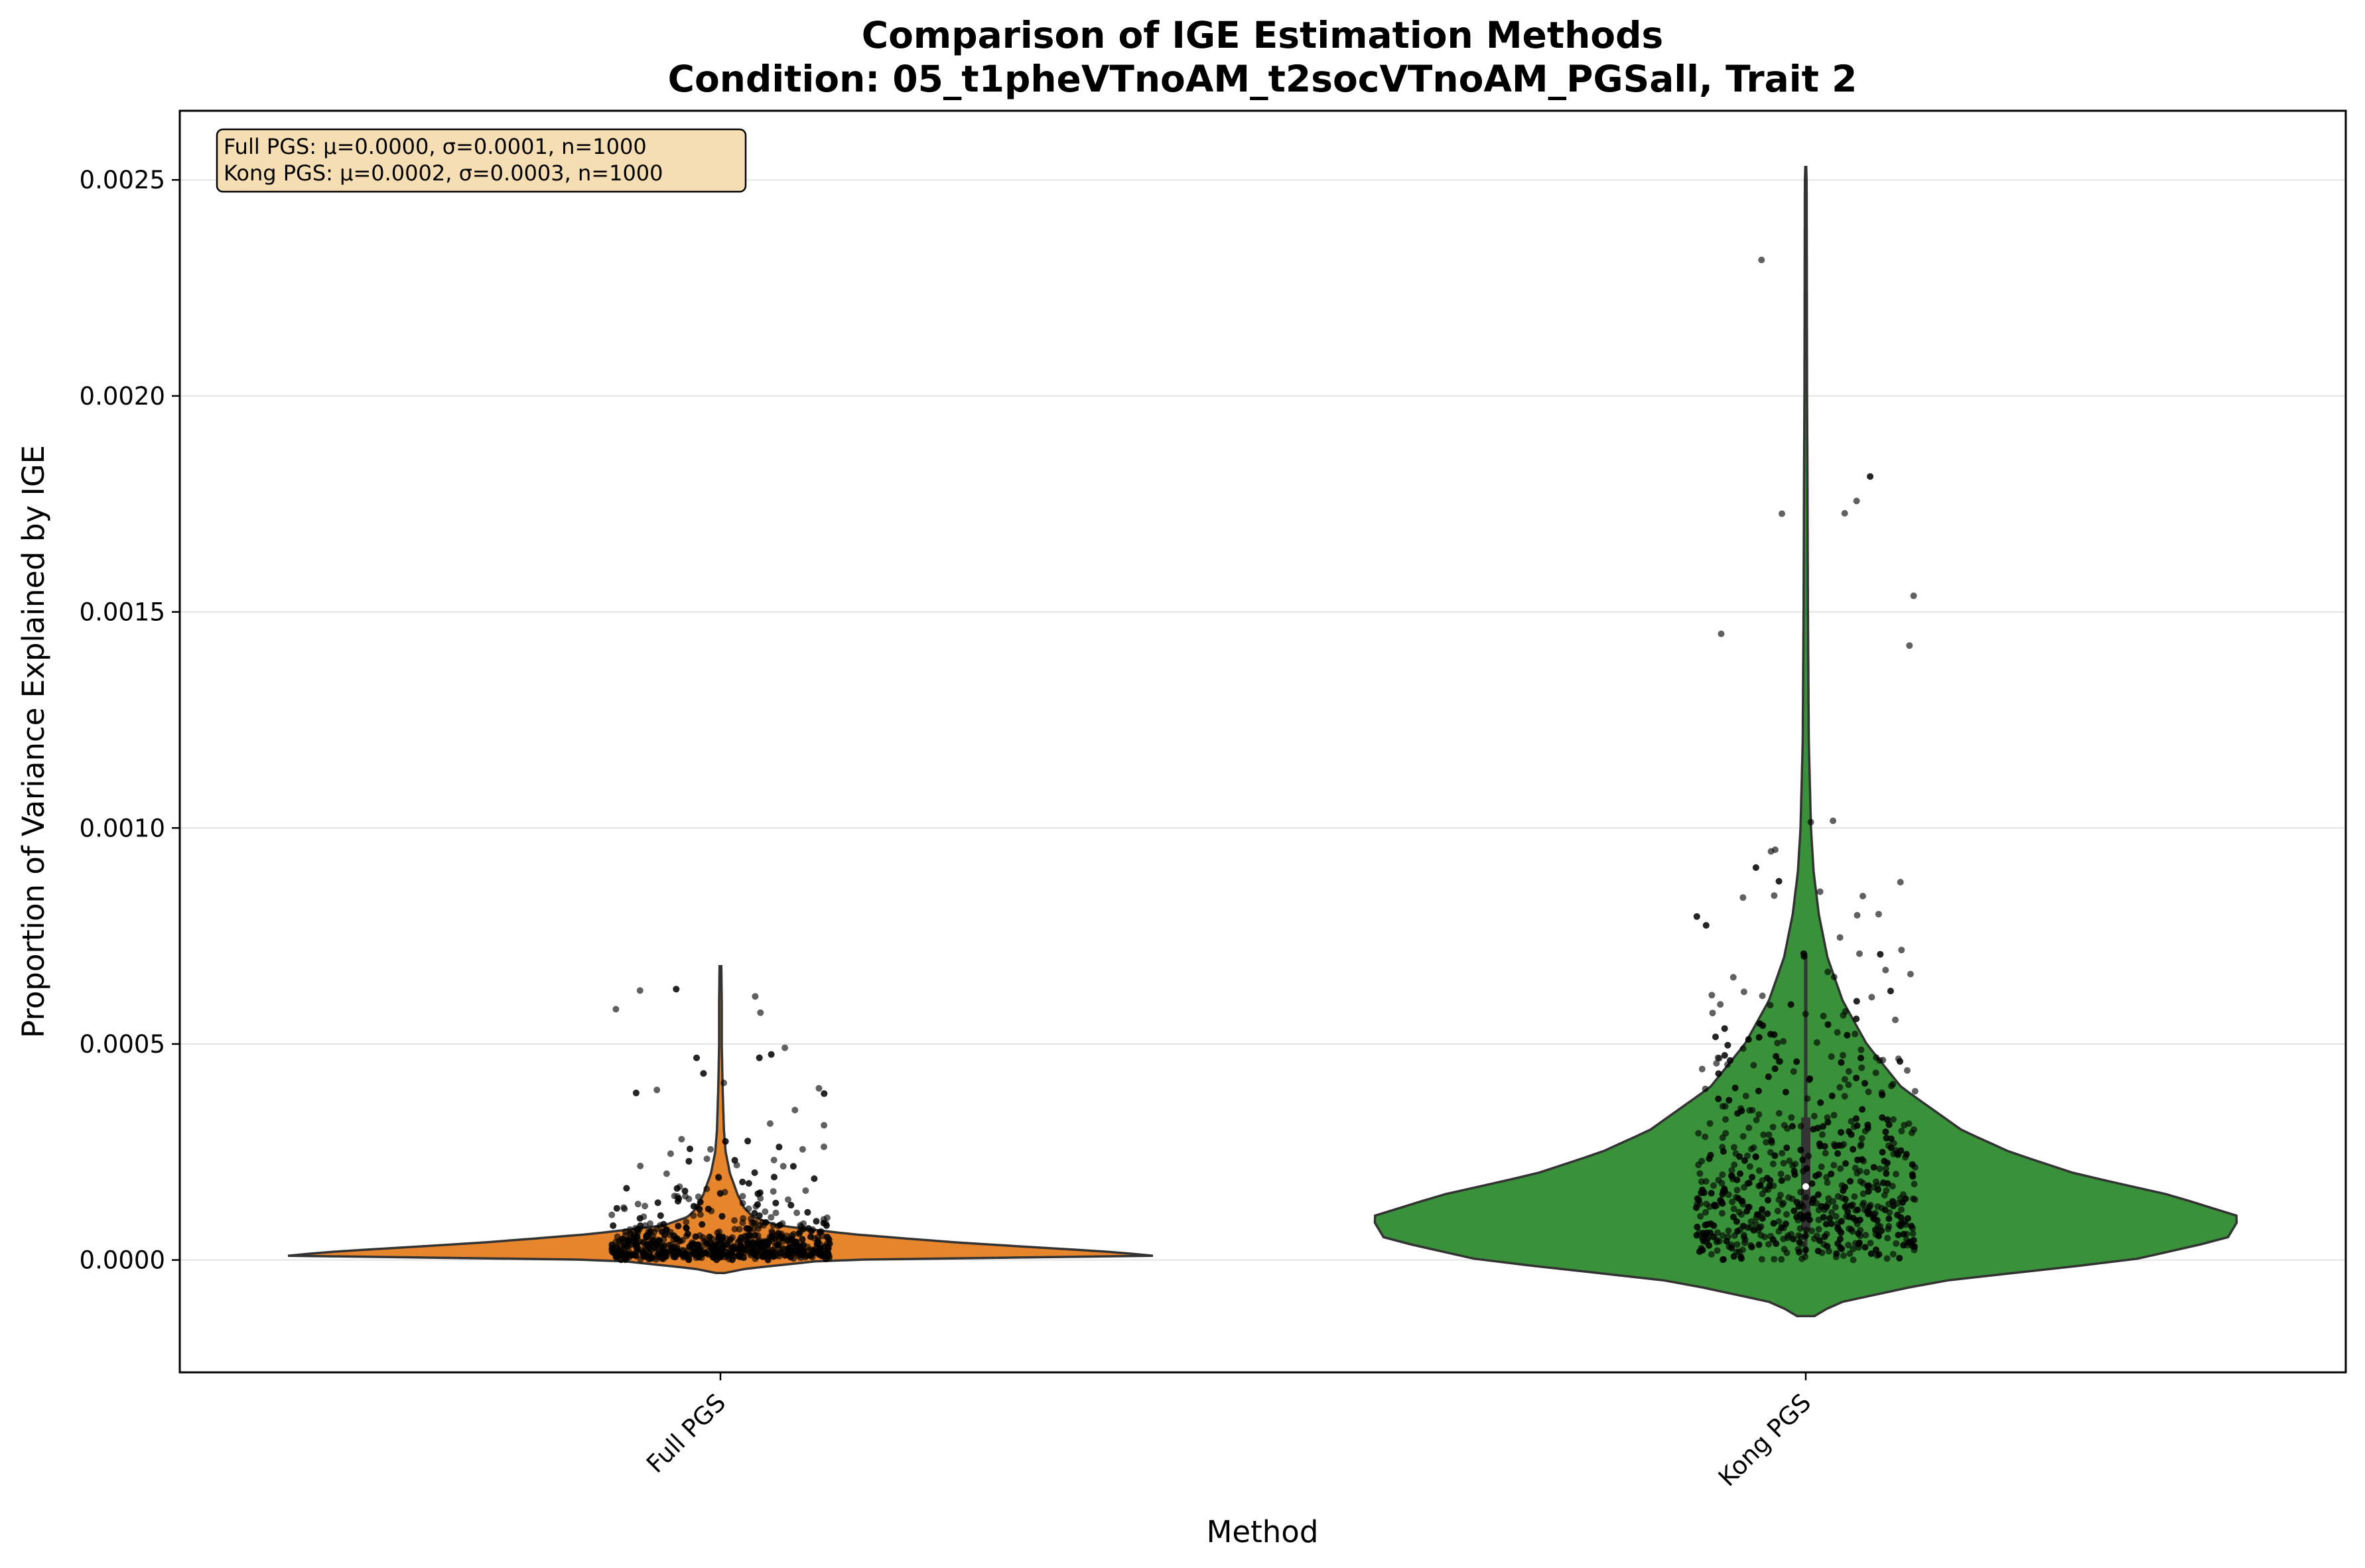  I want to click on y-tick-label: 0.0020, so click(122, 397).